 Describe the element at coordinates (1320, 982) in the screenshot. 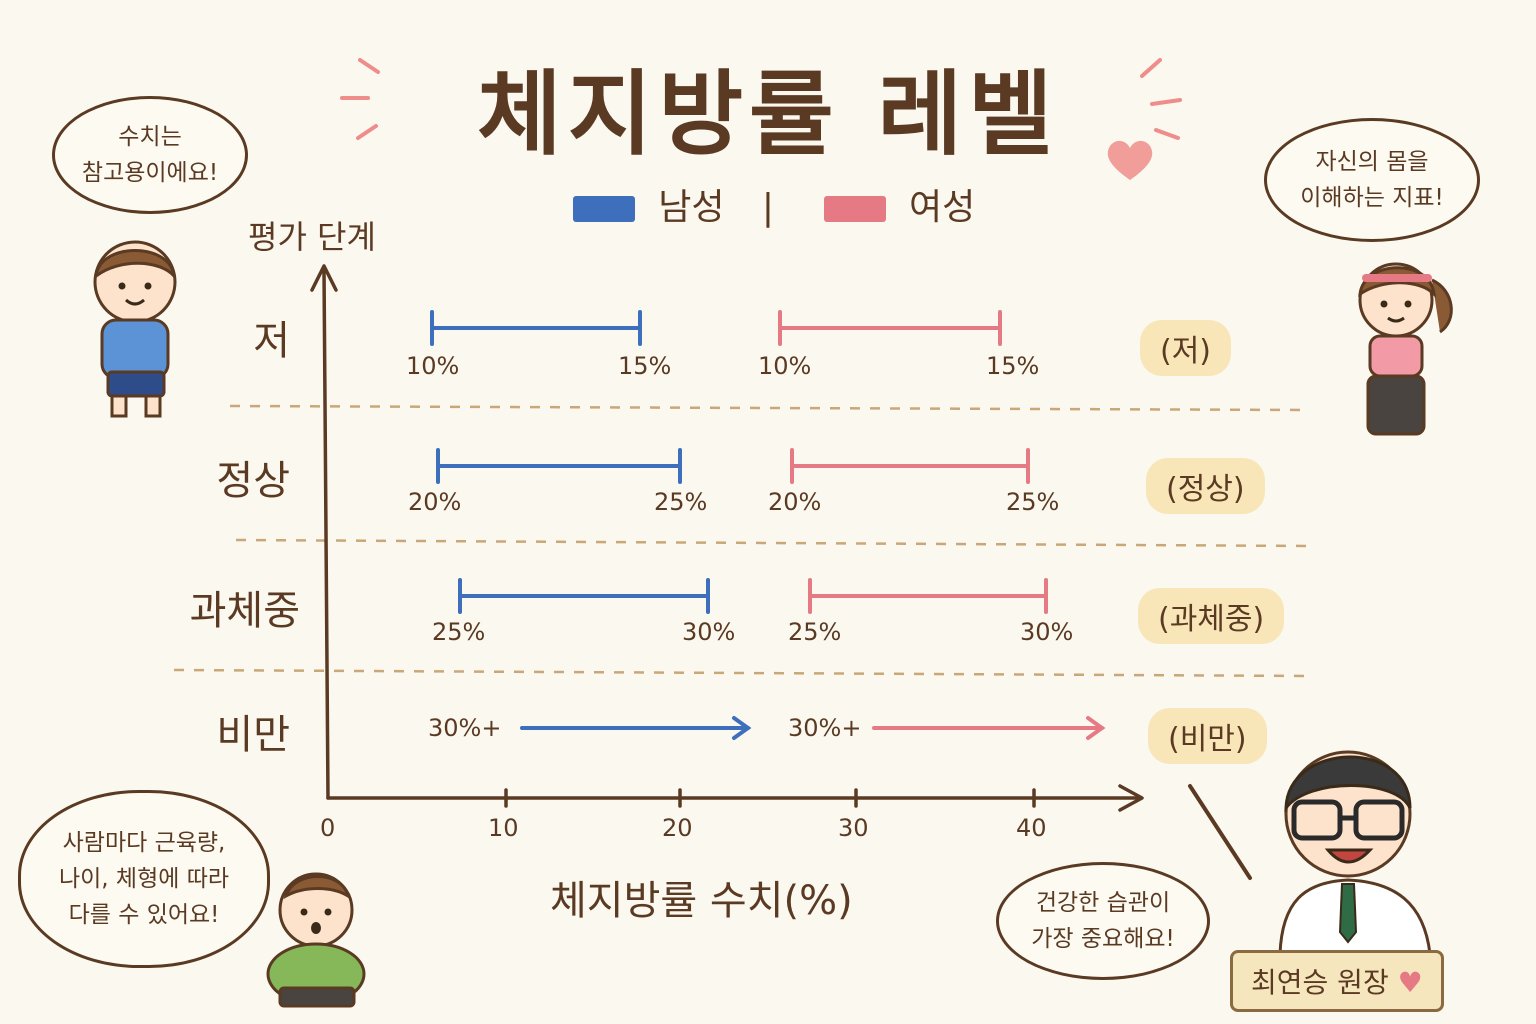

I see `nameplate-text: 최연승 원장` at that location.